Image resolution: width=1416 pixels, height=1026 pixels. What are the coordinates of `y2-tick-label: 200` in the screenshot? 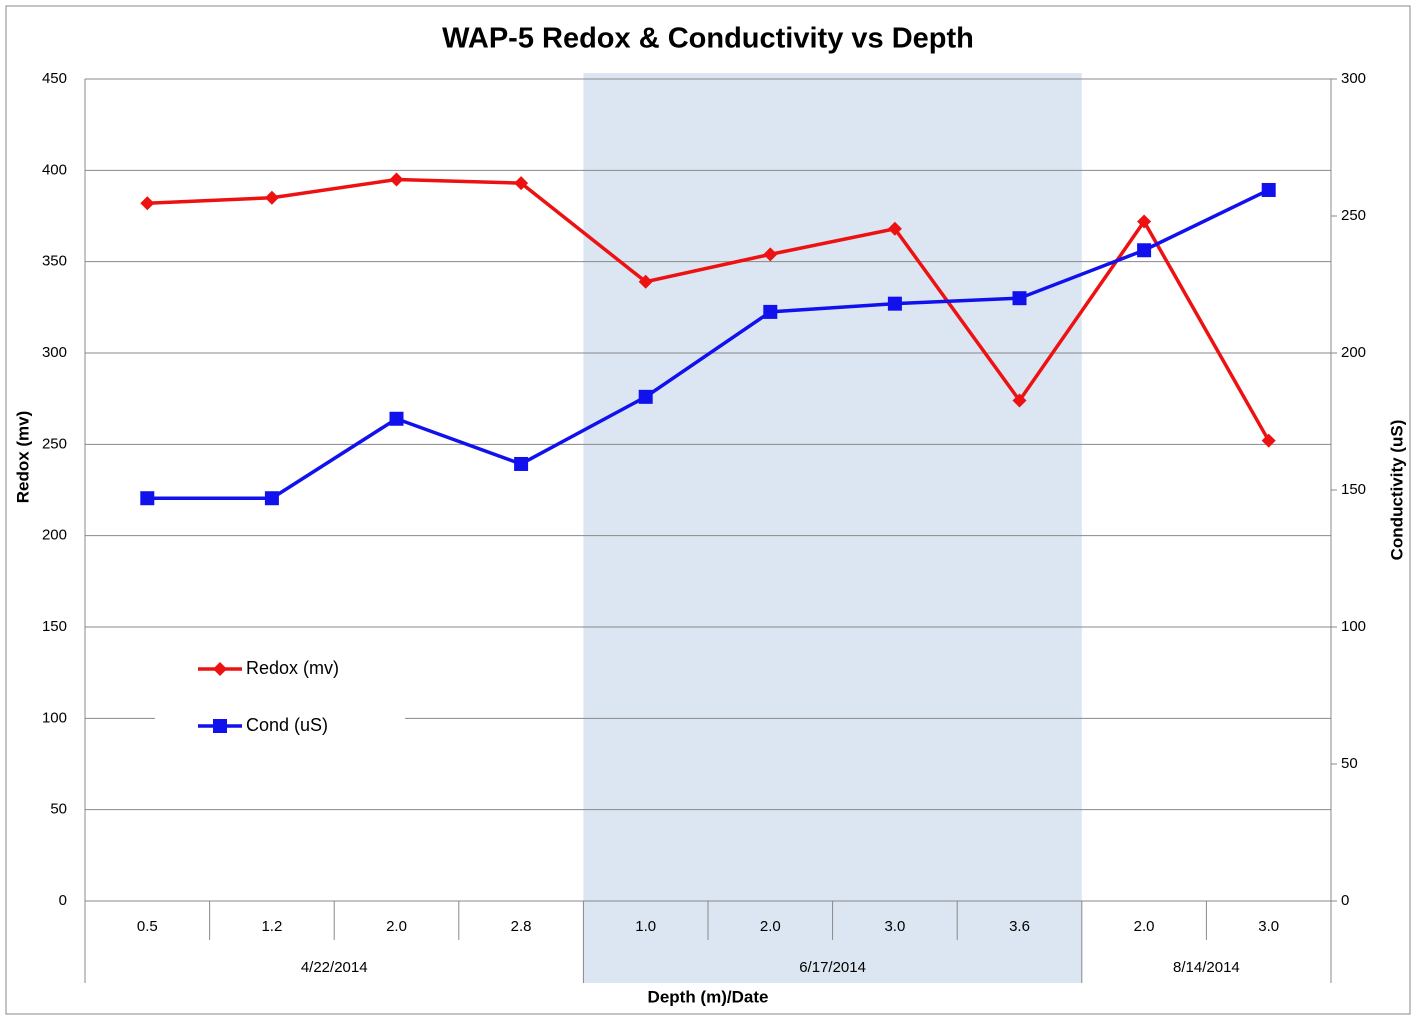 It's located at (1353, 352).